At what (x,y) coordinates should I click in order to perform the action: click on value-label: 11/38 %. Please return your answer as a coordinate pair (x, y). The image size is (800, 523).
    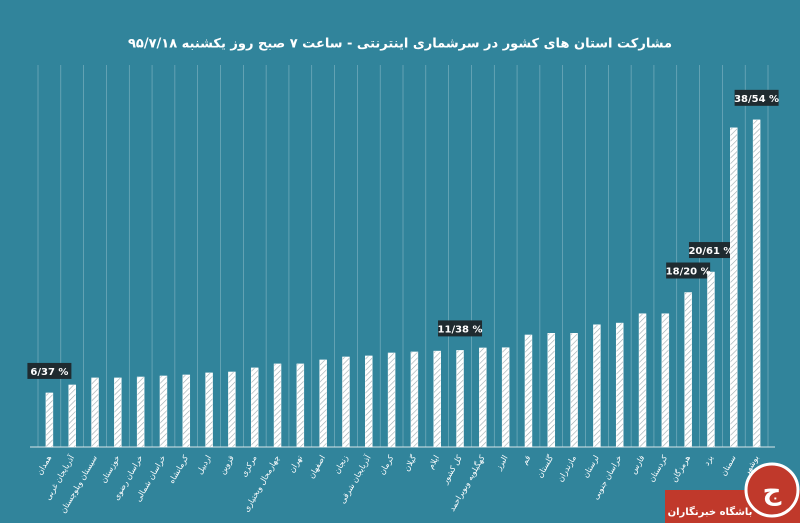
    Looking at the image, I should click on (460, 329).